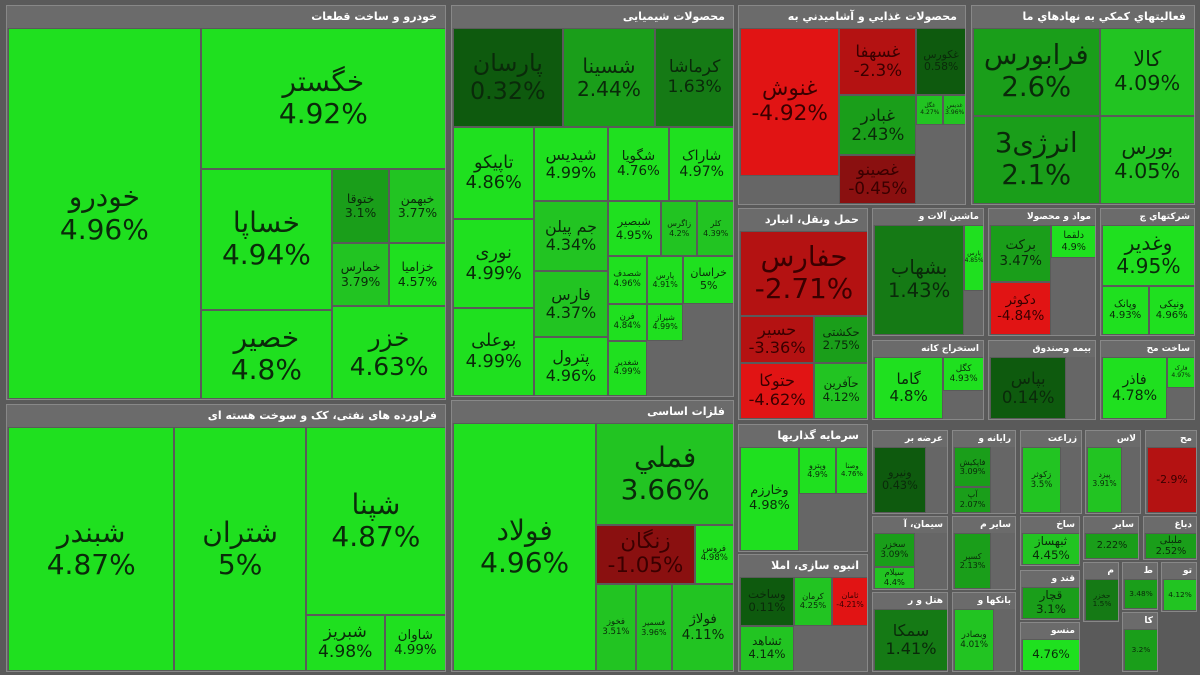  Describe the element at coordinates (1181, 375) in the screenshot. I see `tile-change-percent: 4.97%` at that location.